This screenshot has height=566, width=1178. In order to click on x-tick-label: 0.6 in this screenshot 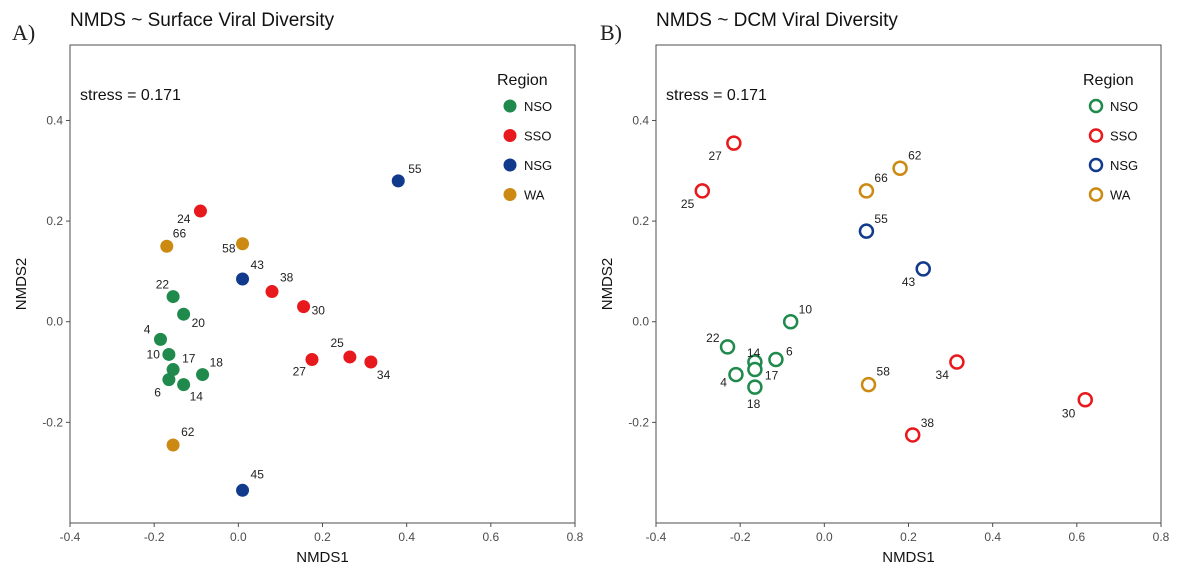, I will do `click(490, 537)`.